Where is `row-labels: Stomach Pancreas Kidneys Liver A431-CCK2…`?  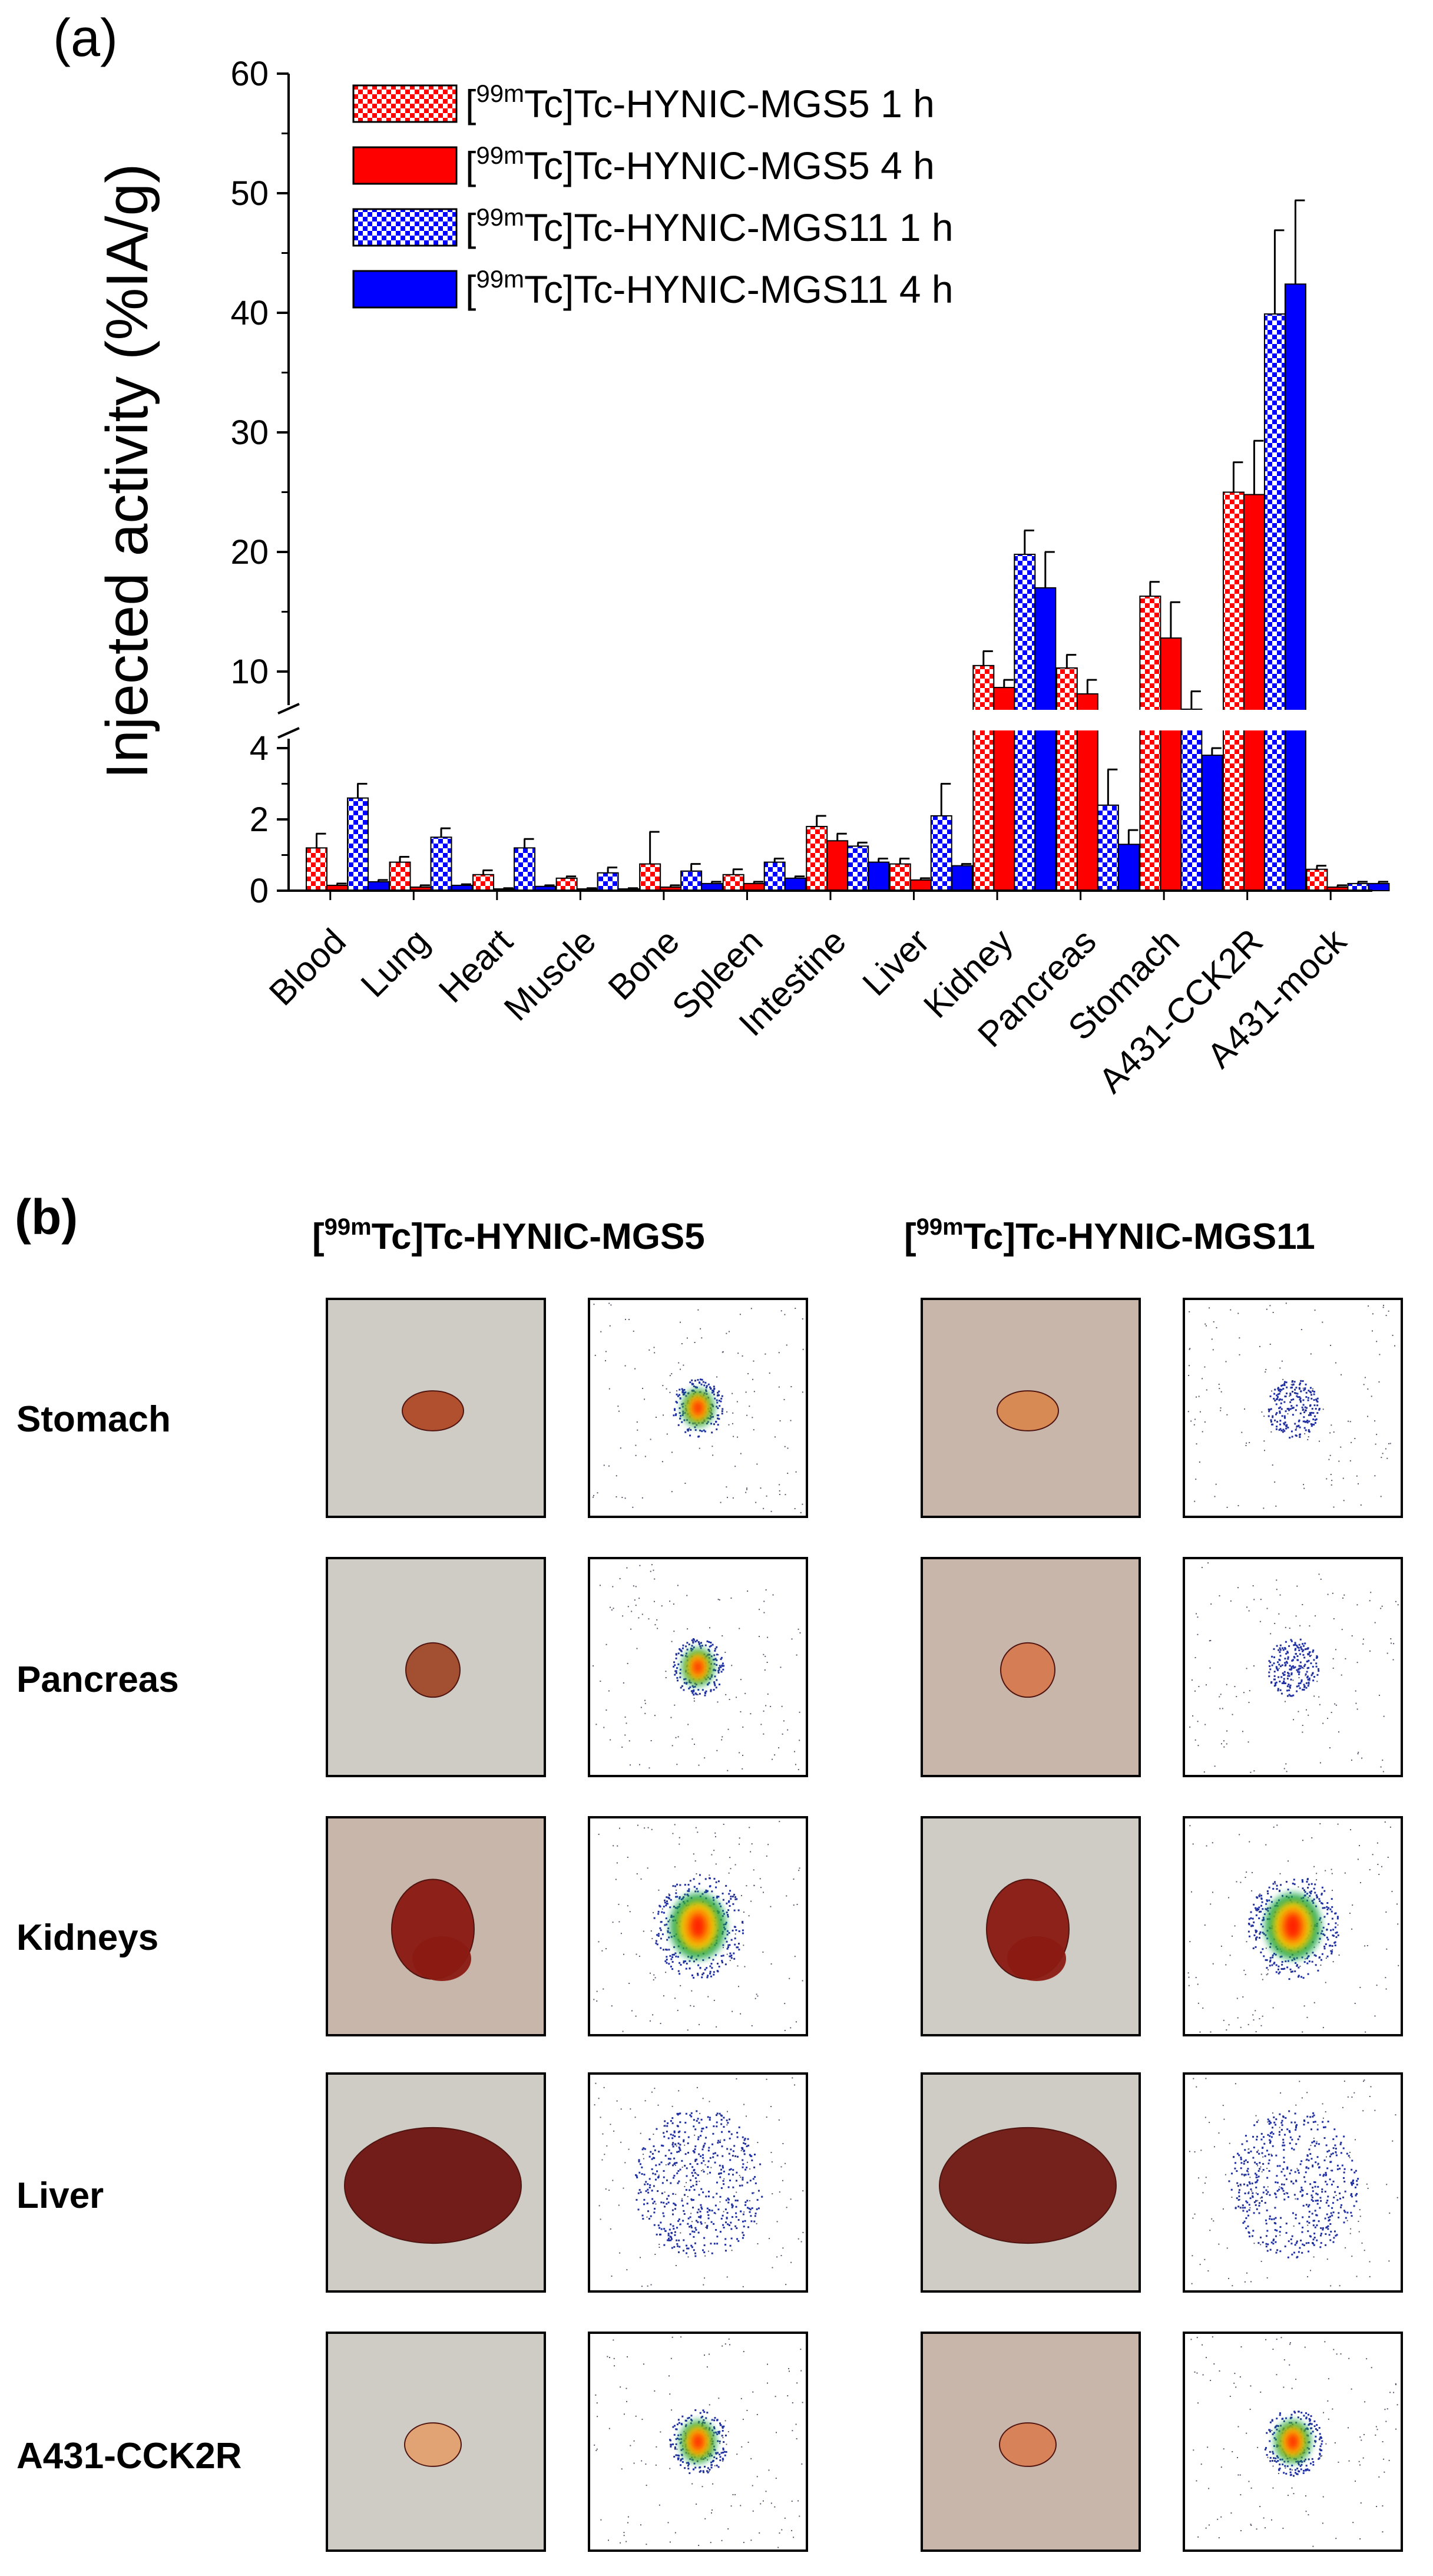 row-labels: Stomach Pancreas Kidneys Liver A431-CCK2… is located at coordinates (128, 1937).